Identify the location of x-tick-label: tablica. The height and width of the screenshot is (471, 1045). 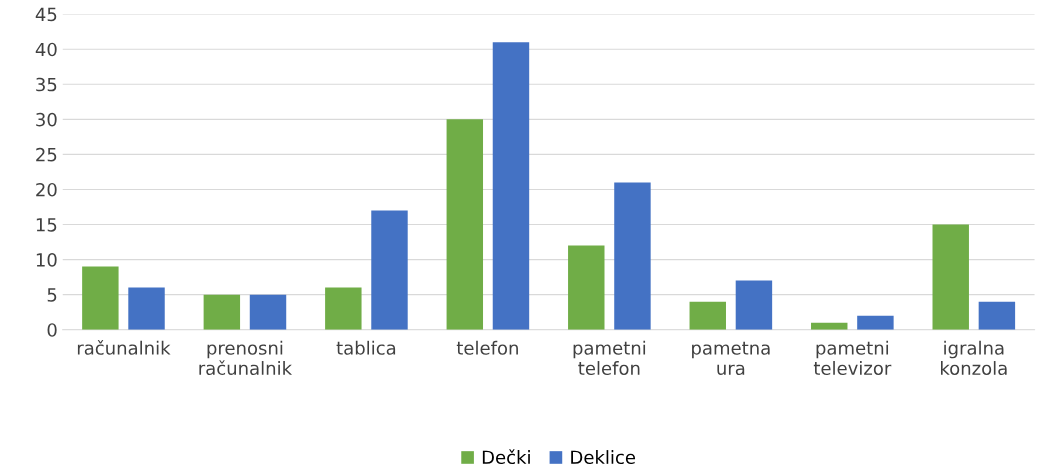
(366, 347).